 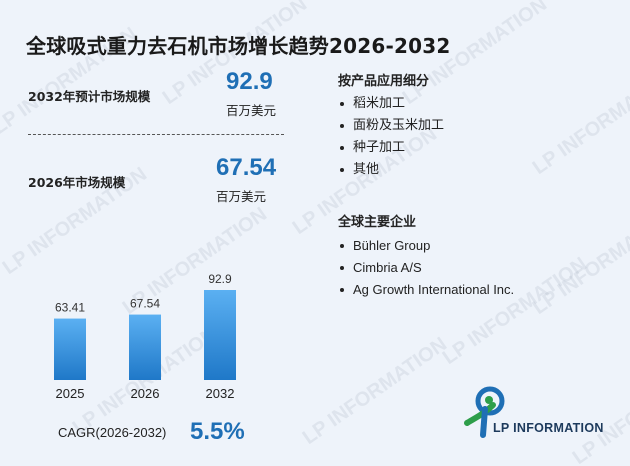 What do you see at coordinates (391, 148) in the screenshot?
I see `list-item: 种子加工` at bounding box center [391, 148].